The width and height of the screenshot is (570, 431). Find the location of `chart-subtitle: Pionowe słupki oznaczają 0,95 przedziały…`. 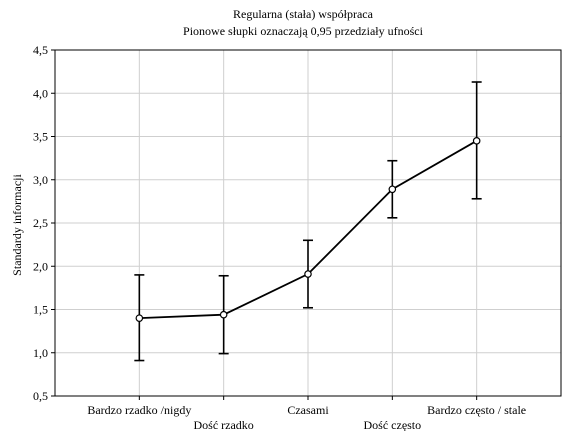

chart-subtitle: Pionowe słupki oznaczają 0,95 przedziały… is located at coordinates (303, 31).